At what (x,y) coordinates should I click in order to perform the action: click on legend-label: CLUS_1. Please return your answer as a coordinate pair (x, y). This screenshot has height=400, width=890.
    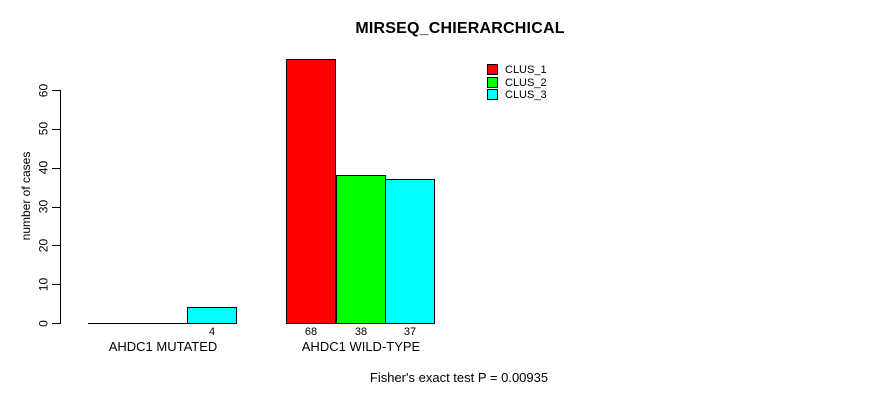
    Looking at the image, I should click on (526, 70).